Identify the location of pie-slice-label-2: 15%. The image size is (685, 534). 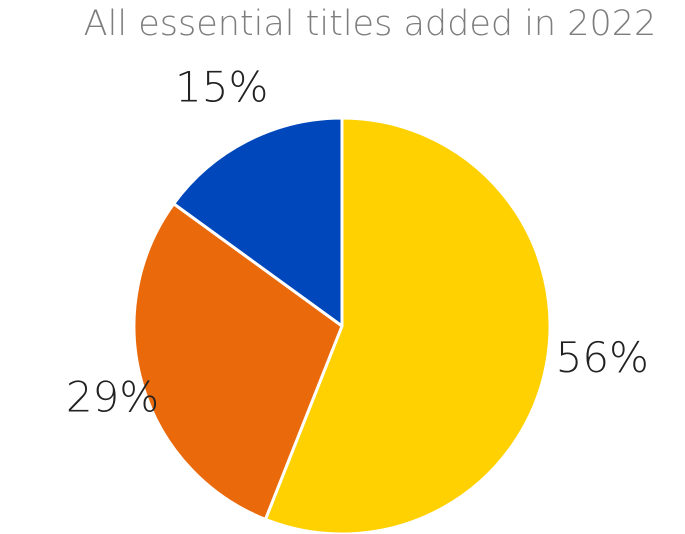
(221, 86).